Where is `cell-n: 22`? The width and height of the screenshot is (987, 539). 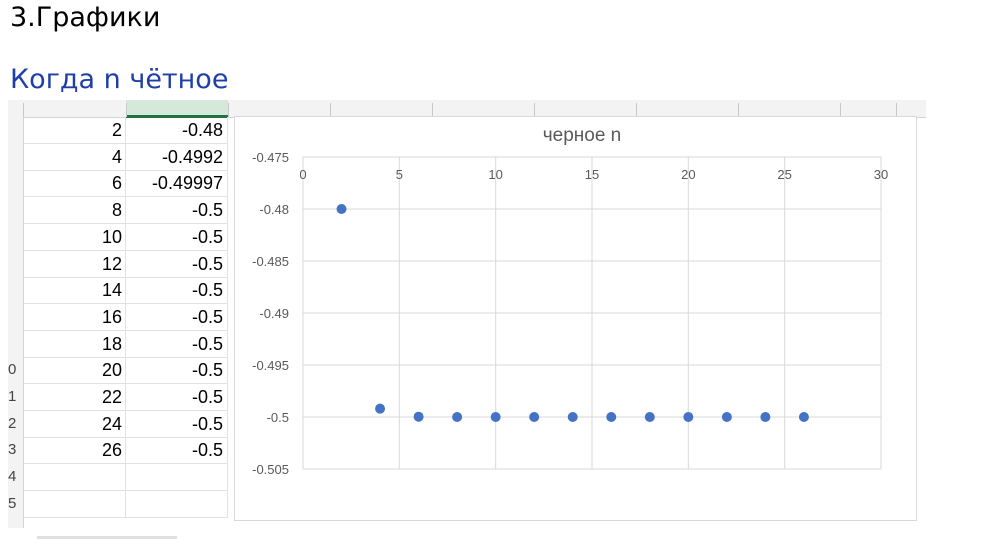 cell-n: 22 is located at coordinates (75, 397).